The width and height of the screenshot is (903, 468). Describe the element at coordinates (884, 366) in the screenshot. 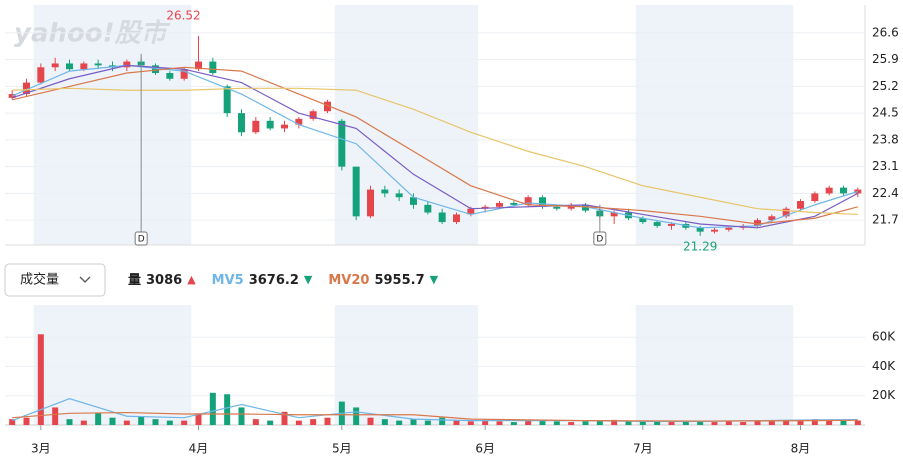

I see `y-tick-label: 40K` at that location.